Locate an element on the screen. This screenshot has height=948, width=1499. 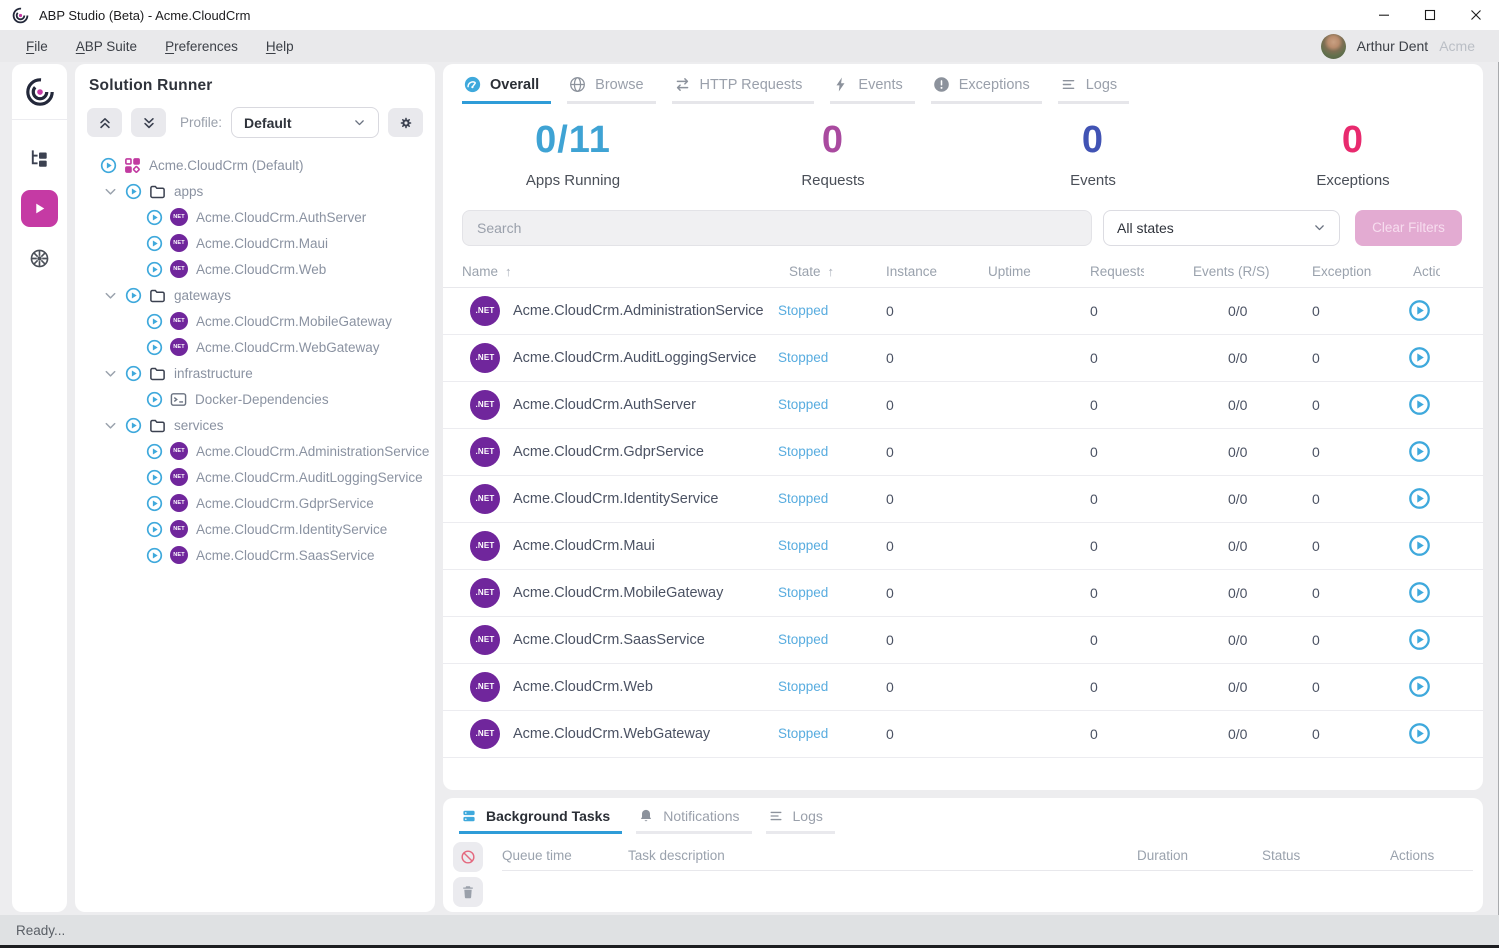
panel-title: Solution Runner is located at coordinates (151, 85).